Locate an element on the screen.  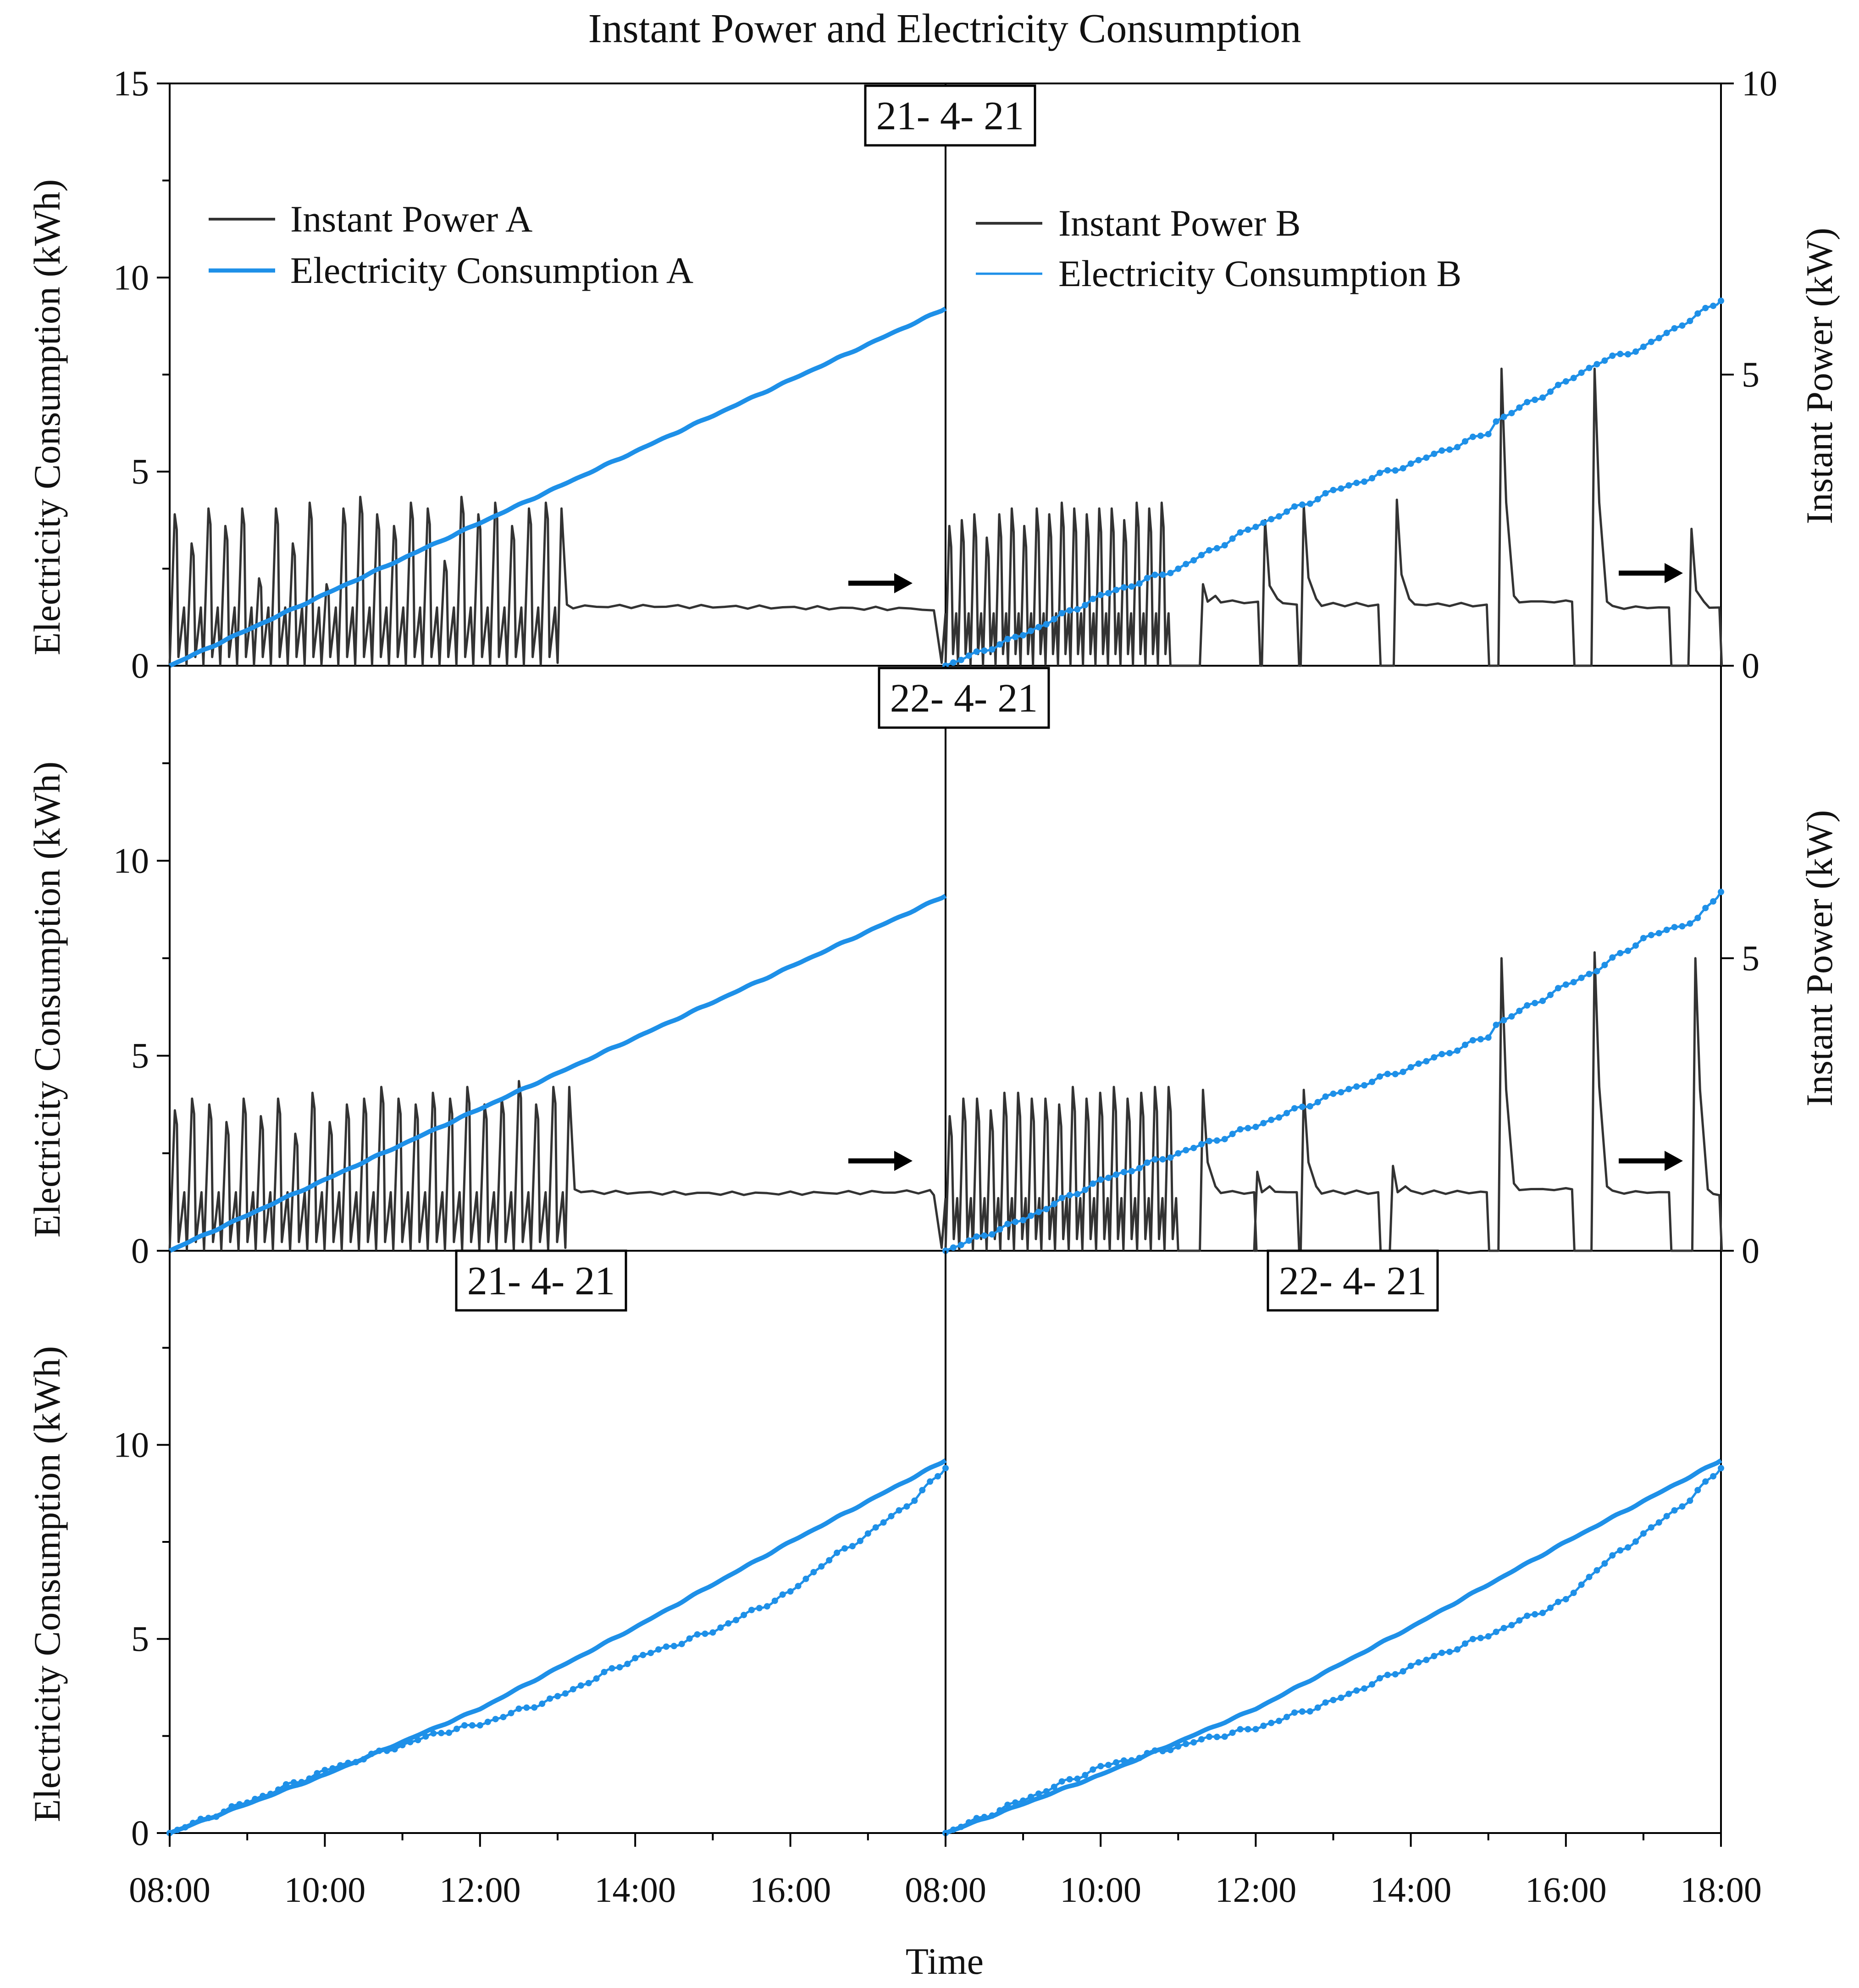
energy-tick-label-row3: 5 is located at coordinates (140, 1639).